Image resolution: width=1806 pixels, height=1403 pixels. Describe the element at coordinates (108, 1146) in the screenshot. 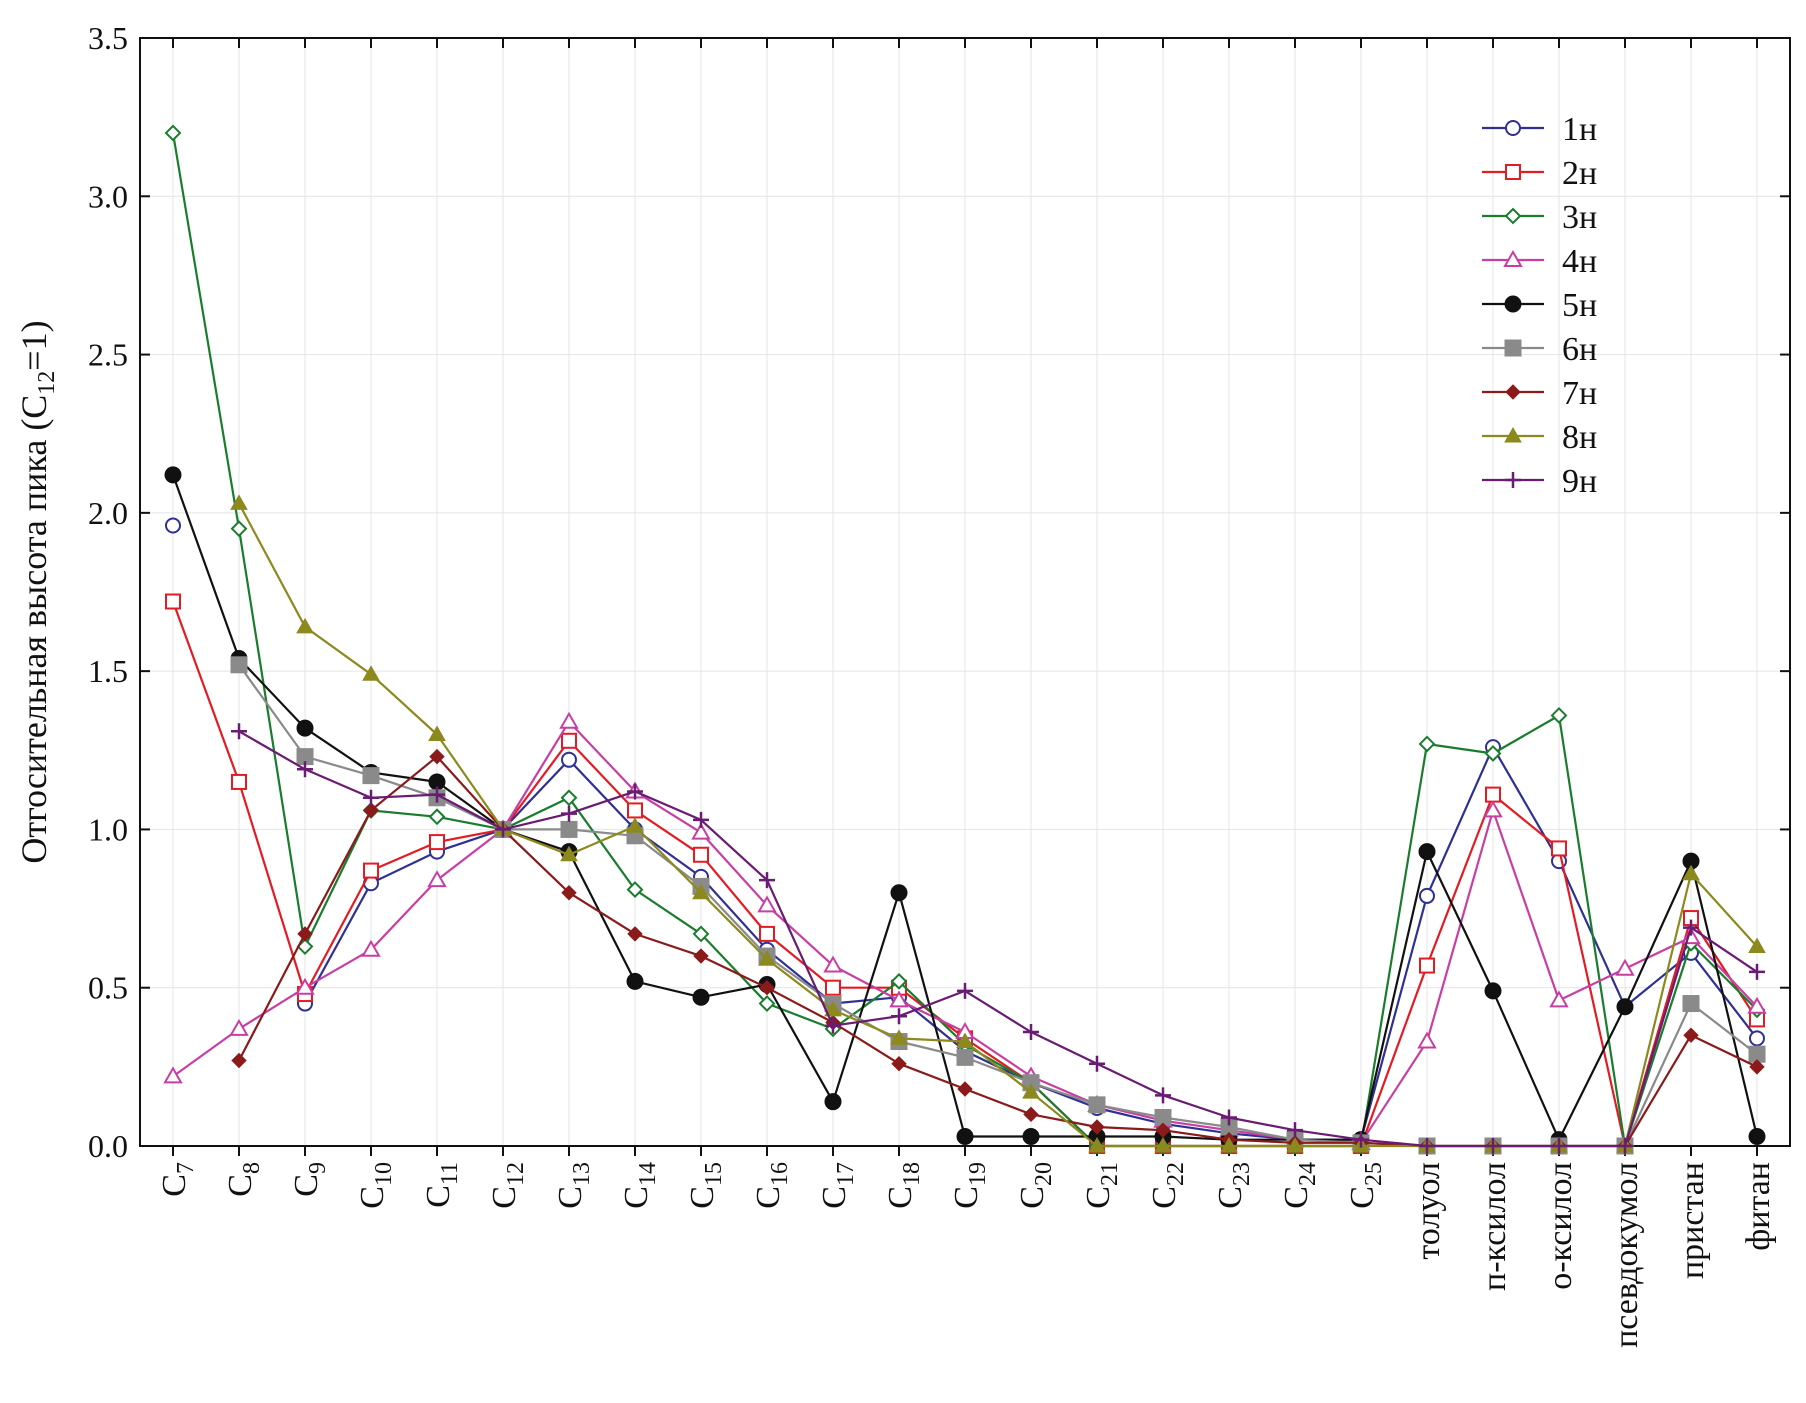

I see `y-tick-label: 0.0` at that location.